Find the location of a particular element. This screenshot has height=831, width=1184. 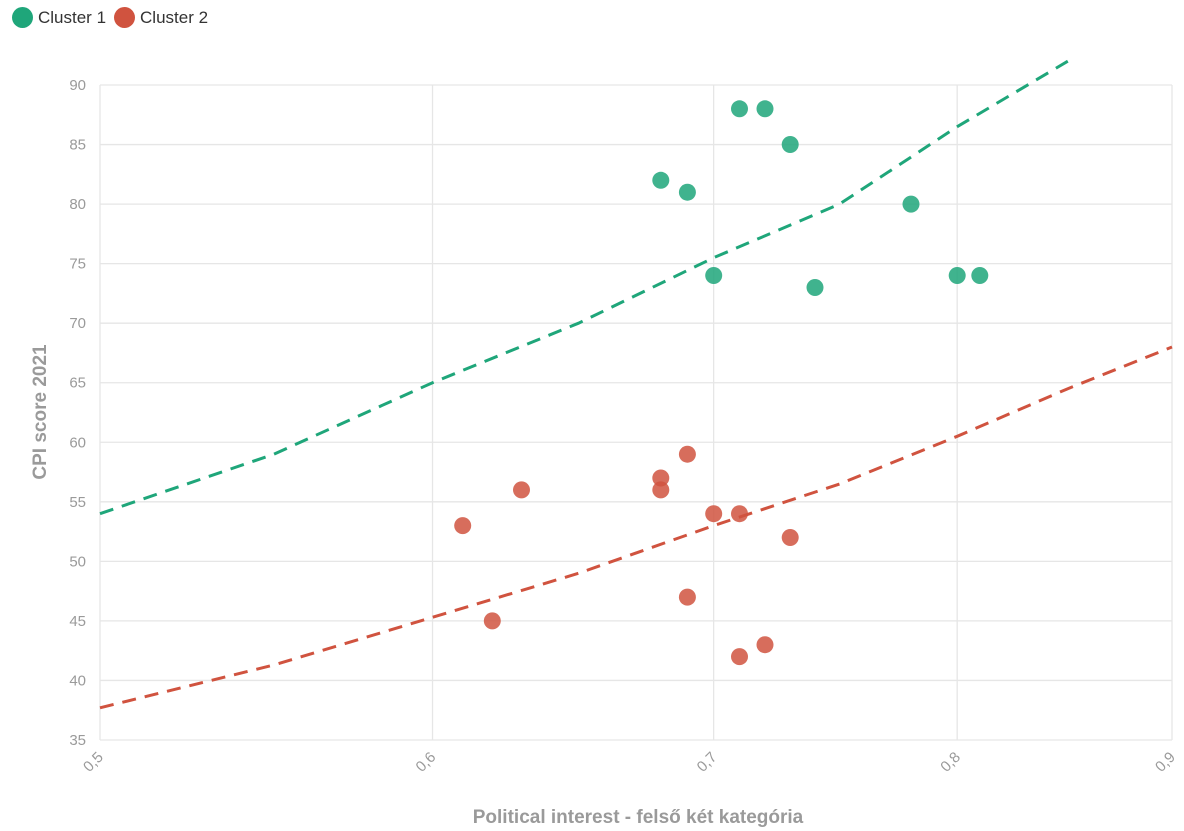

x-tick-label: 0,7 is located at coordinates (707, 762).